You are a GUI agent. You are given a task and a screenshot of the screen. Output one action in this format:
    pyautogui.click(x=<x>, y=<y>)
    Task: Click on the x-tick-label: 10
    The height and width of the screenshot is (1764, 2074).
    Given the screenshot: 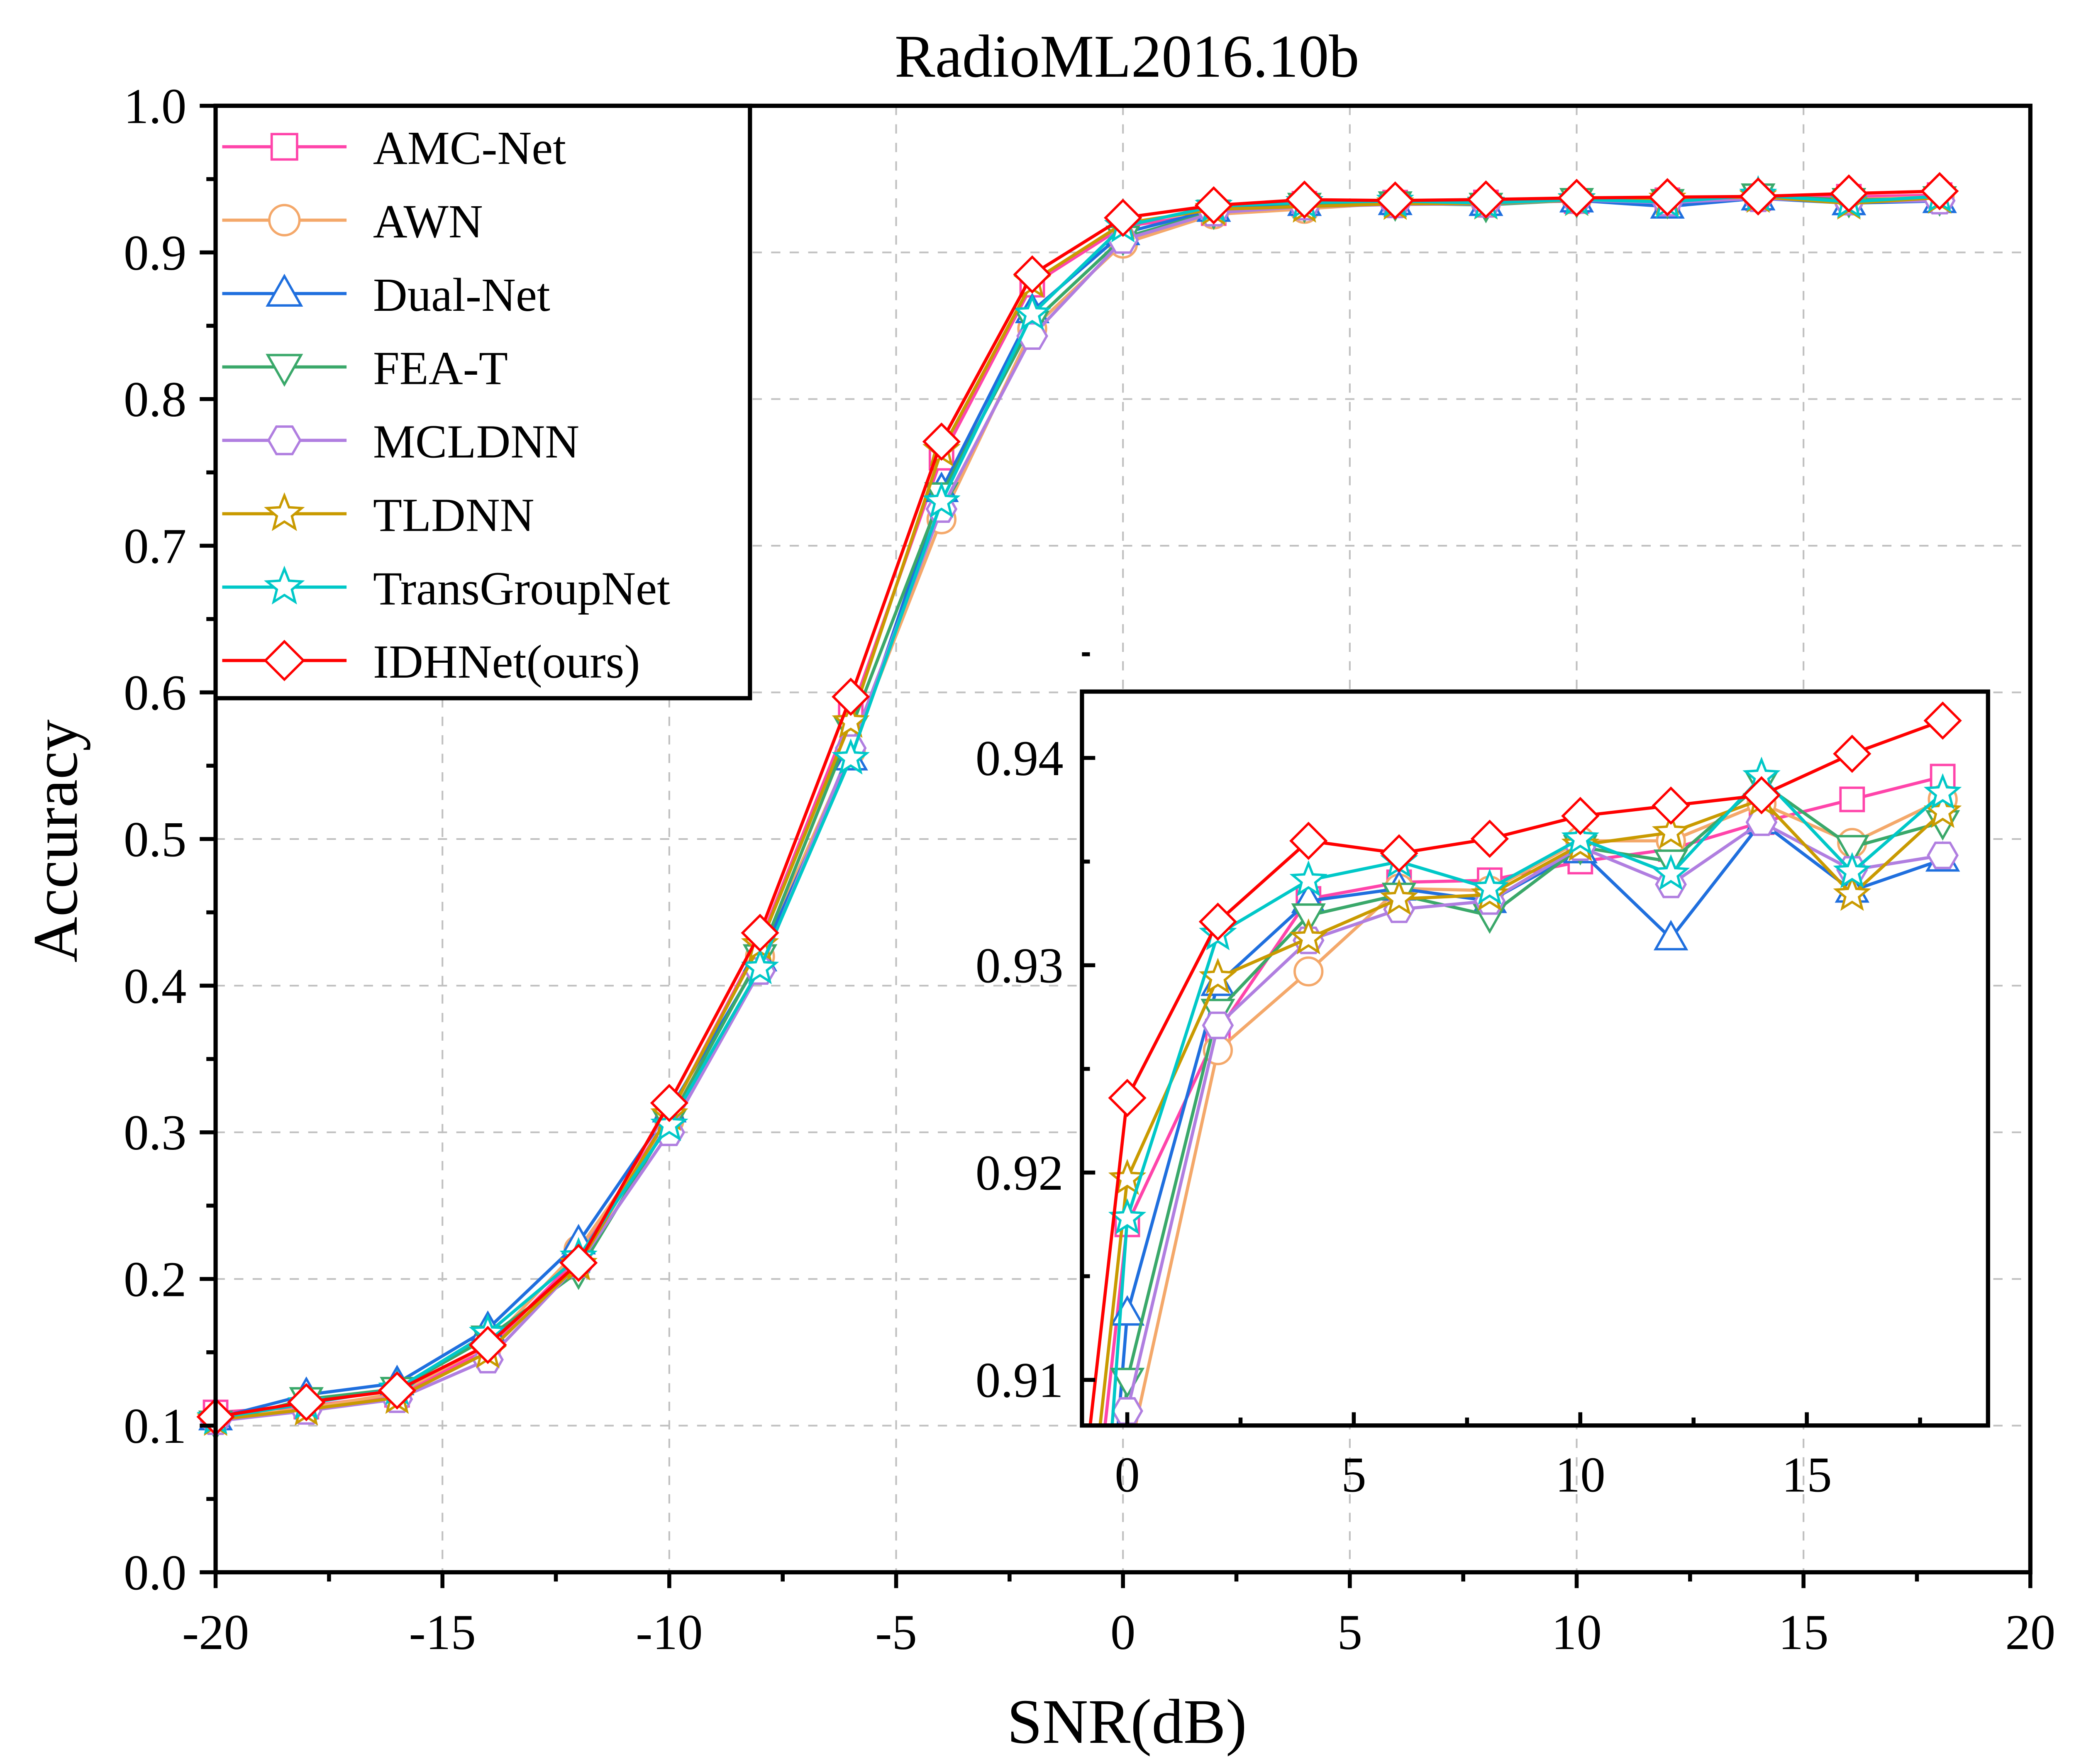 What is the action you would take?
    pyautogui.click(x=1577, y=1633)
    